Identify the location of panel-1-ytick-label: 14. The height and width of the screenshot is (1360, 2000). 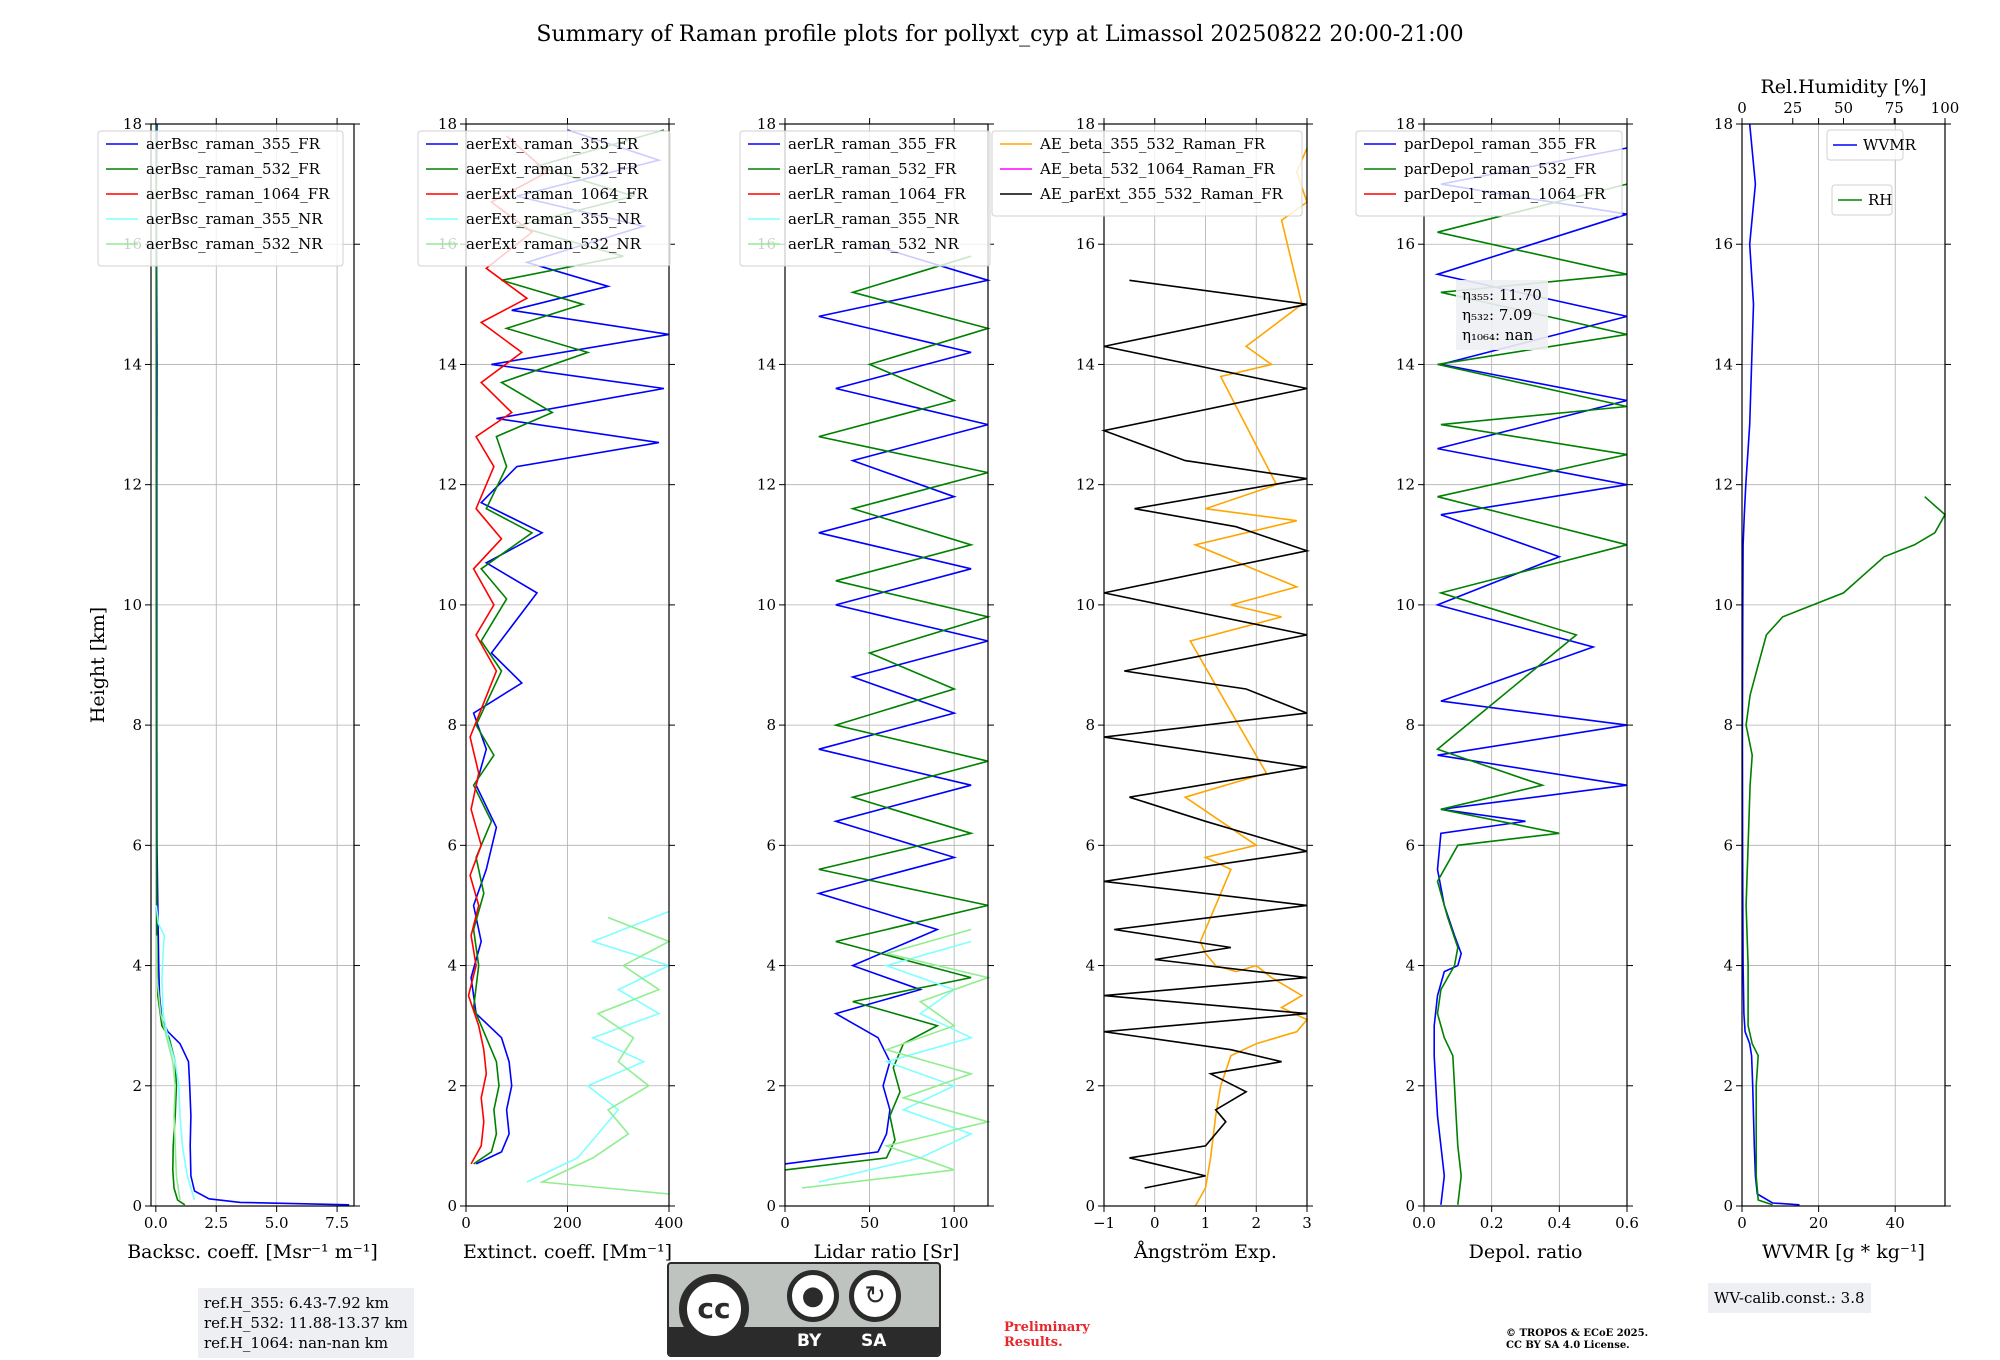
(132, 364).